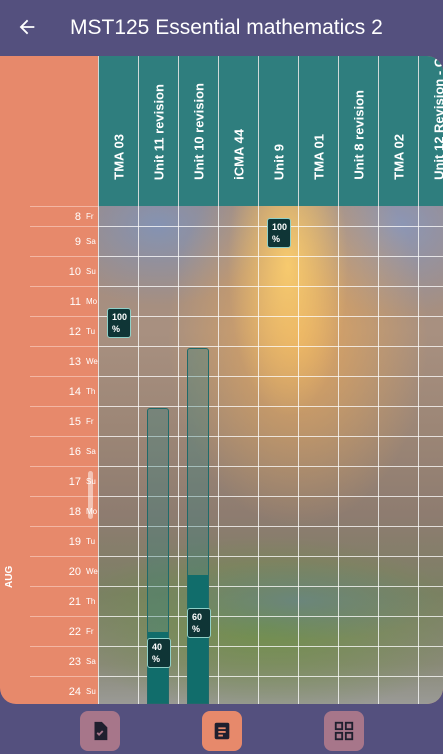 Image resolution: width=443 pixels, height=754 pixels. I want to click on notes-icon, so click(222, 731).